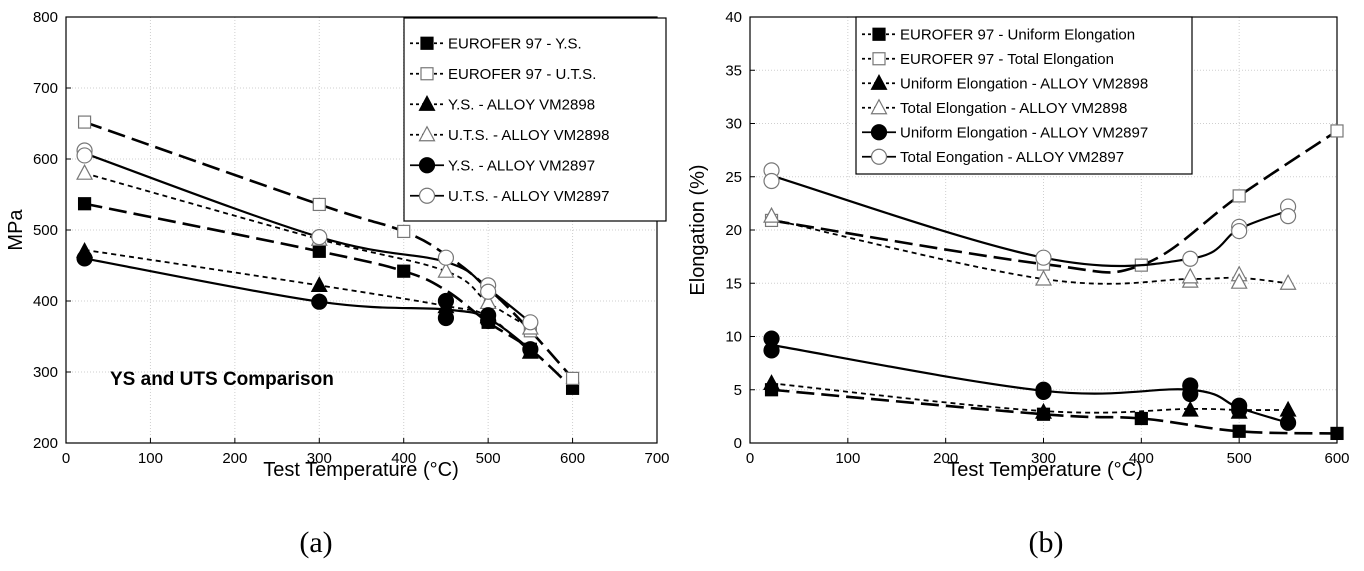  Describe the element at coordinates (1007, 59) in the screenshot. I see `legend-label: EUROFER 97 - Total Elongation` at that location.